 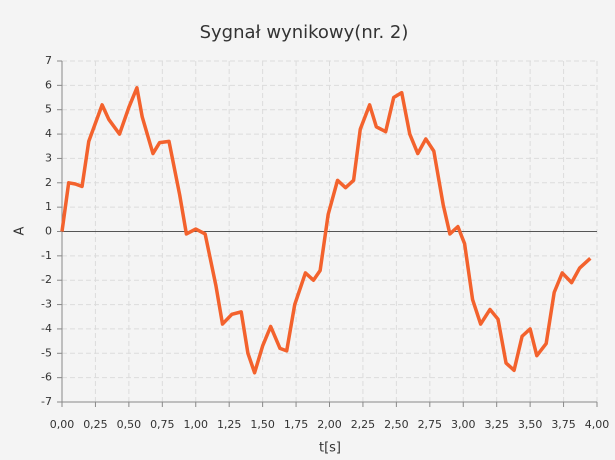 I want to click on x-tick-label: 2,25, so click(x=363, y=424).